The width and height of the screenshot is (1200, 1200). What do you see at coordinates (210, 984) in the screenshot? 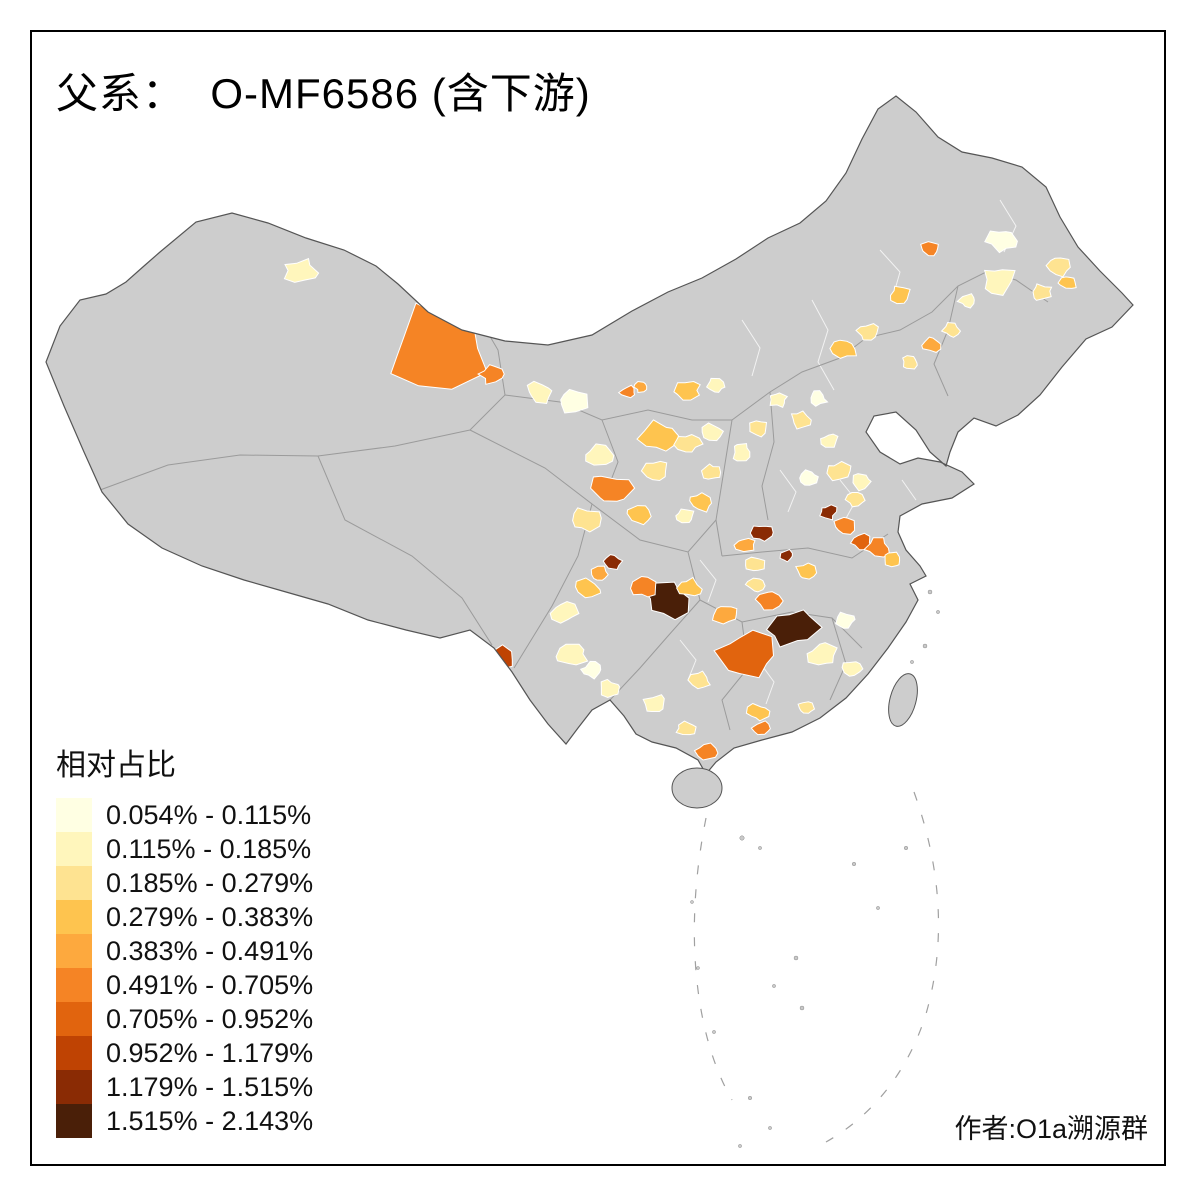
I see `legend-label: 0.491% - 0.705%` at bounding box center [210, 984].